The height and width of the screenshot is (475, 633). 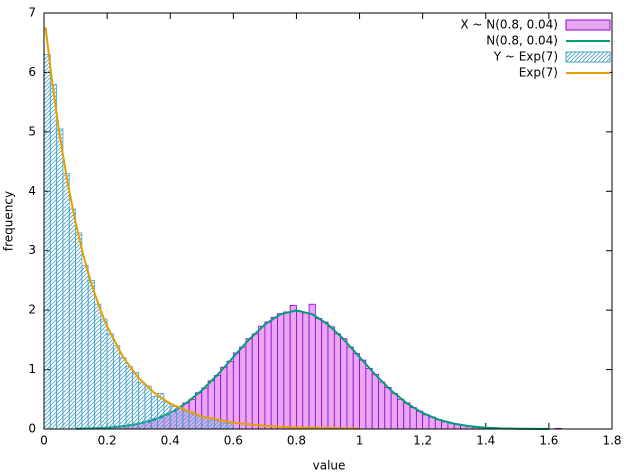 What do you see at coordinates (32, 131) in the screenshot?
I see `y-tick-label: 5` at bounding box center [32, 131].